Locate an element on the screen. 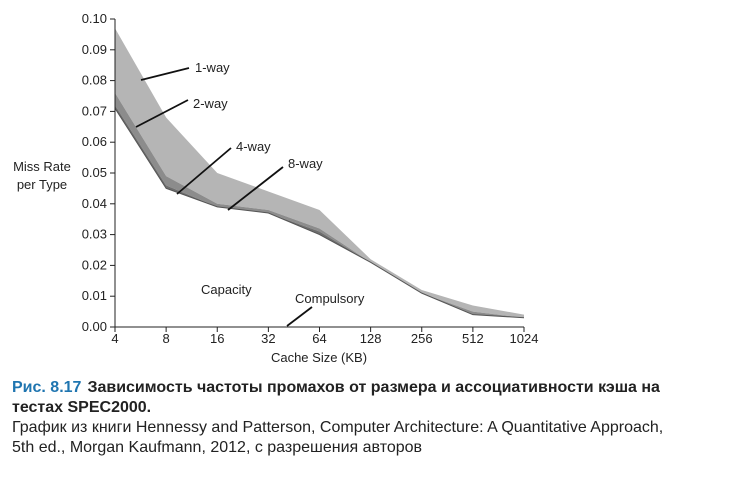  leader-8-way is located at coordinates (255, 188).